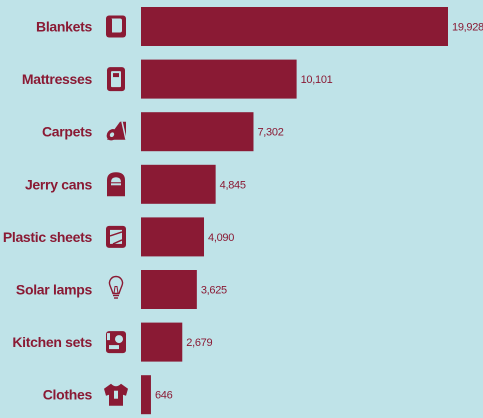 This screenshot has height=418, width=483. What do you see at coordinates (233, 185) in the screenshot?
I see `value-label: 4,845` at bounding box center [233, 185].